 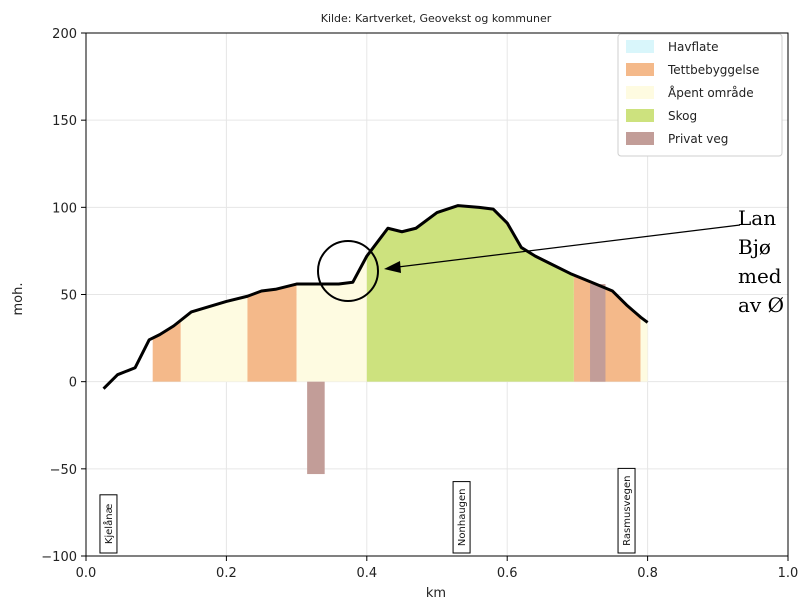 What do you see at coordinates (59, 557) in the screenshot?
I see `y-tick-label: −100` at bounding box center [59, 557].